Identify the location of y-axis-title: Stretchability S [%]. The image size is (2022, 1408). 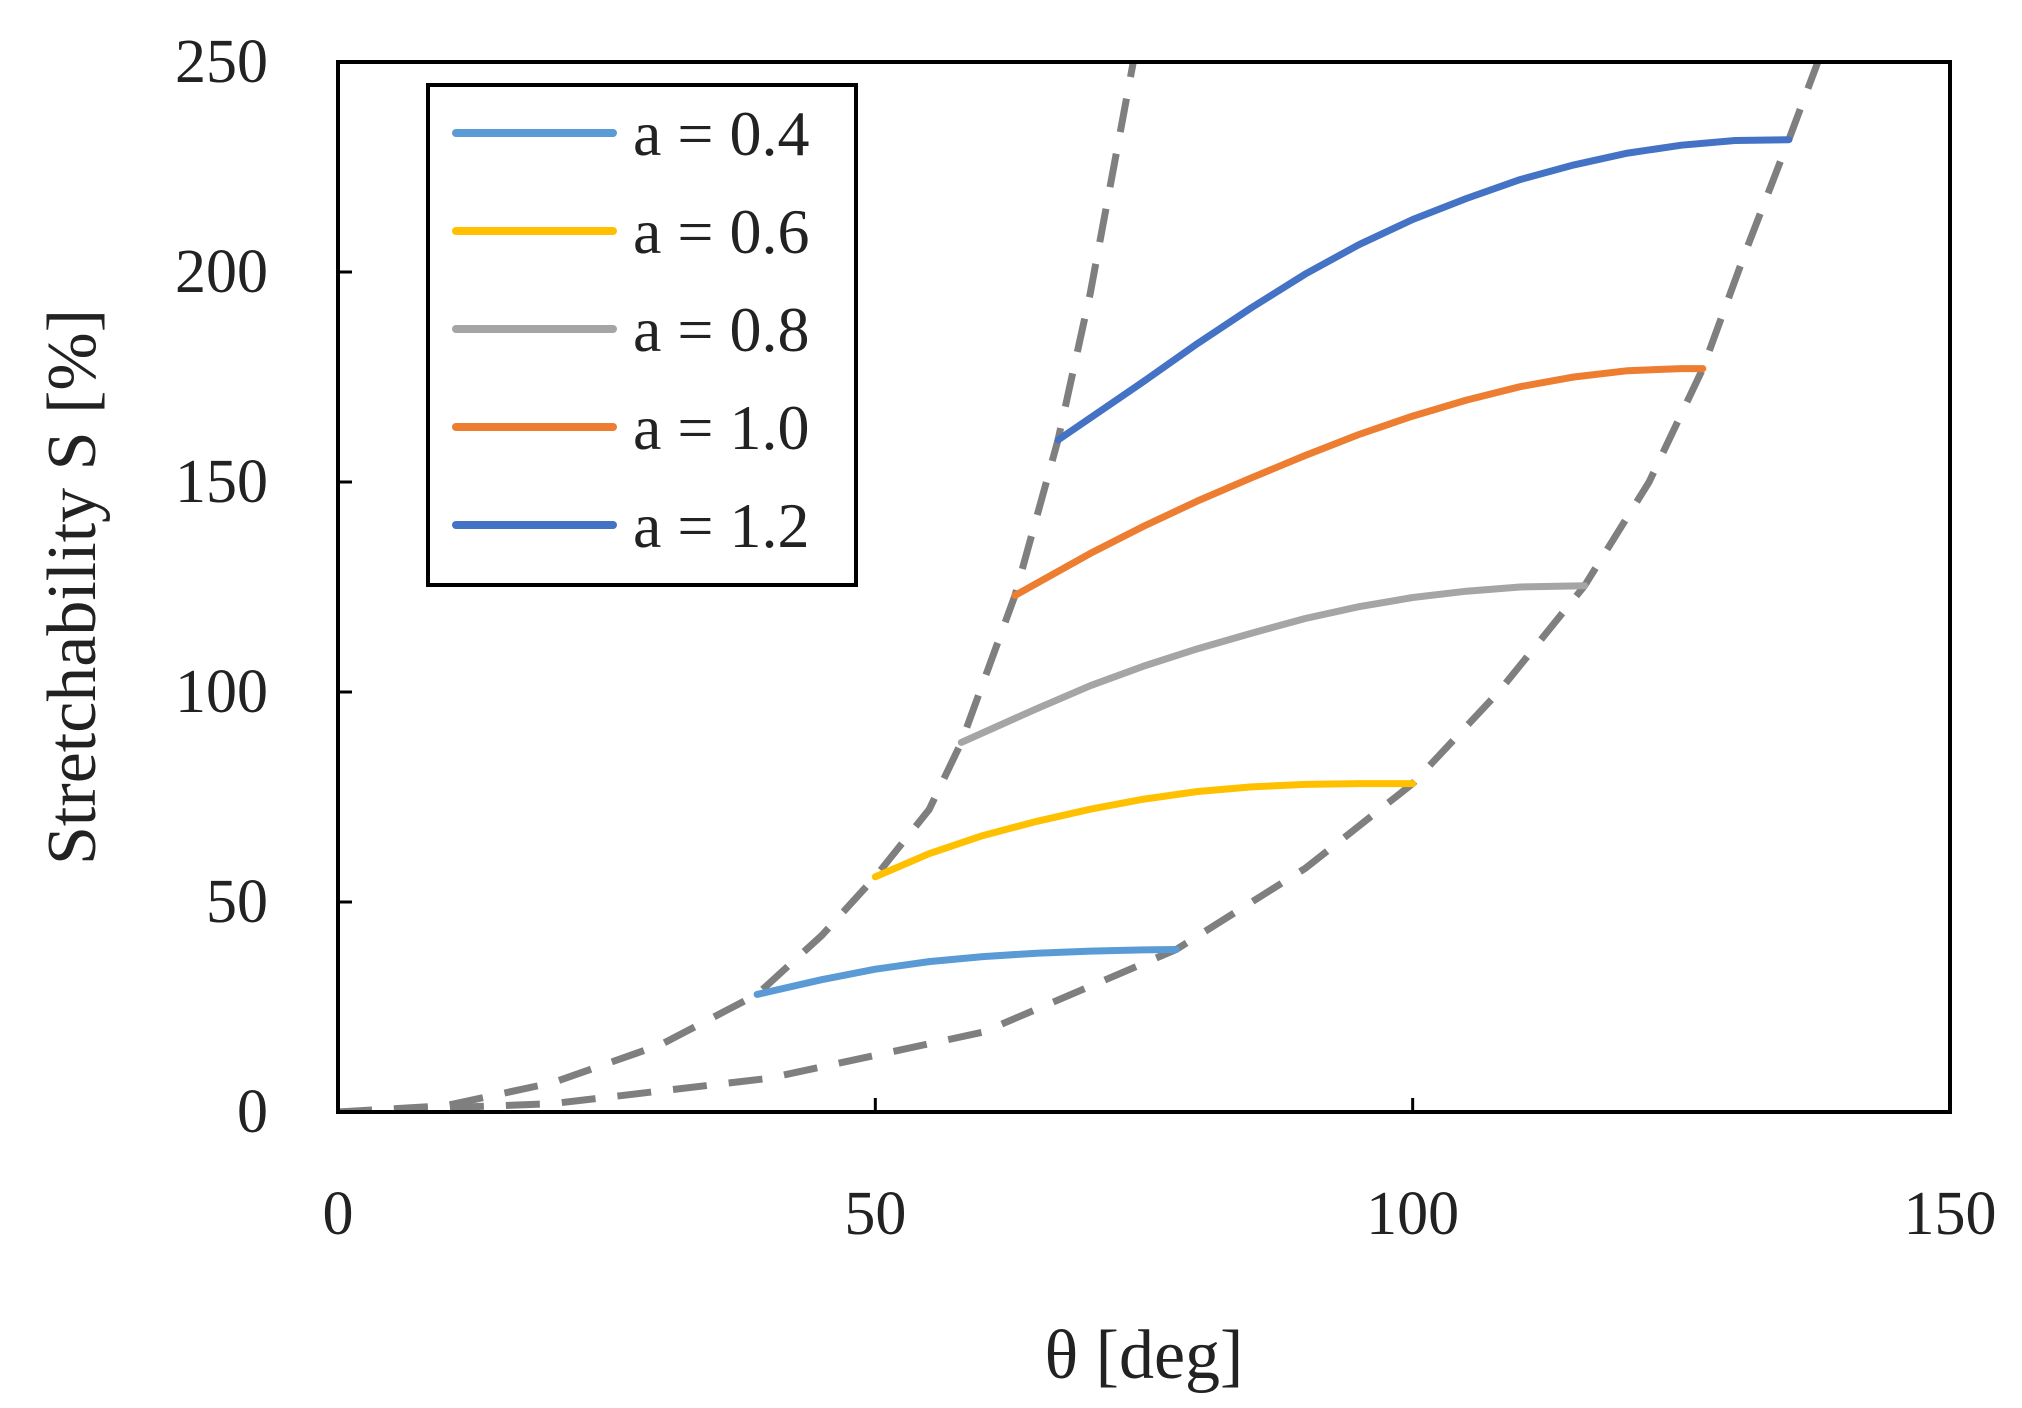
(72, 587).